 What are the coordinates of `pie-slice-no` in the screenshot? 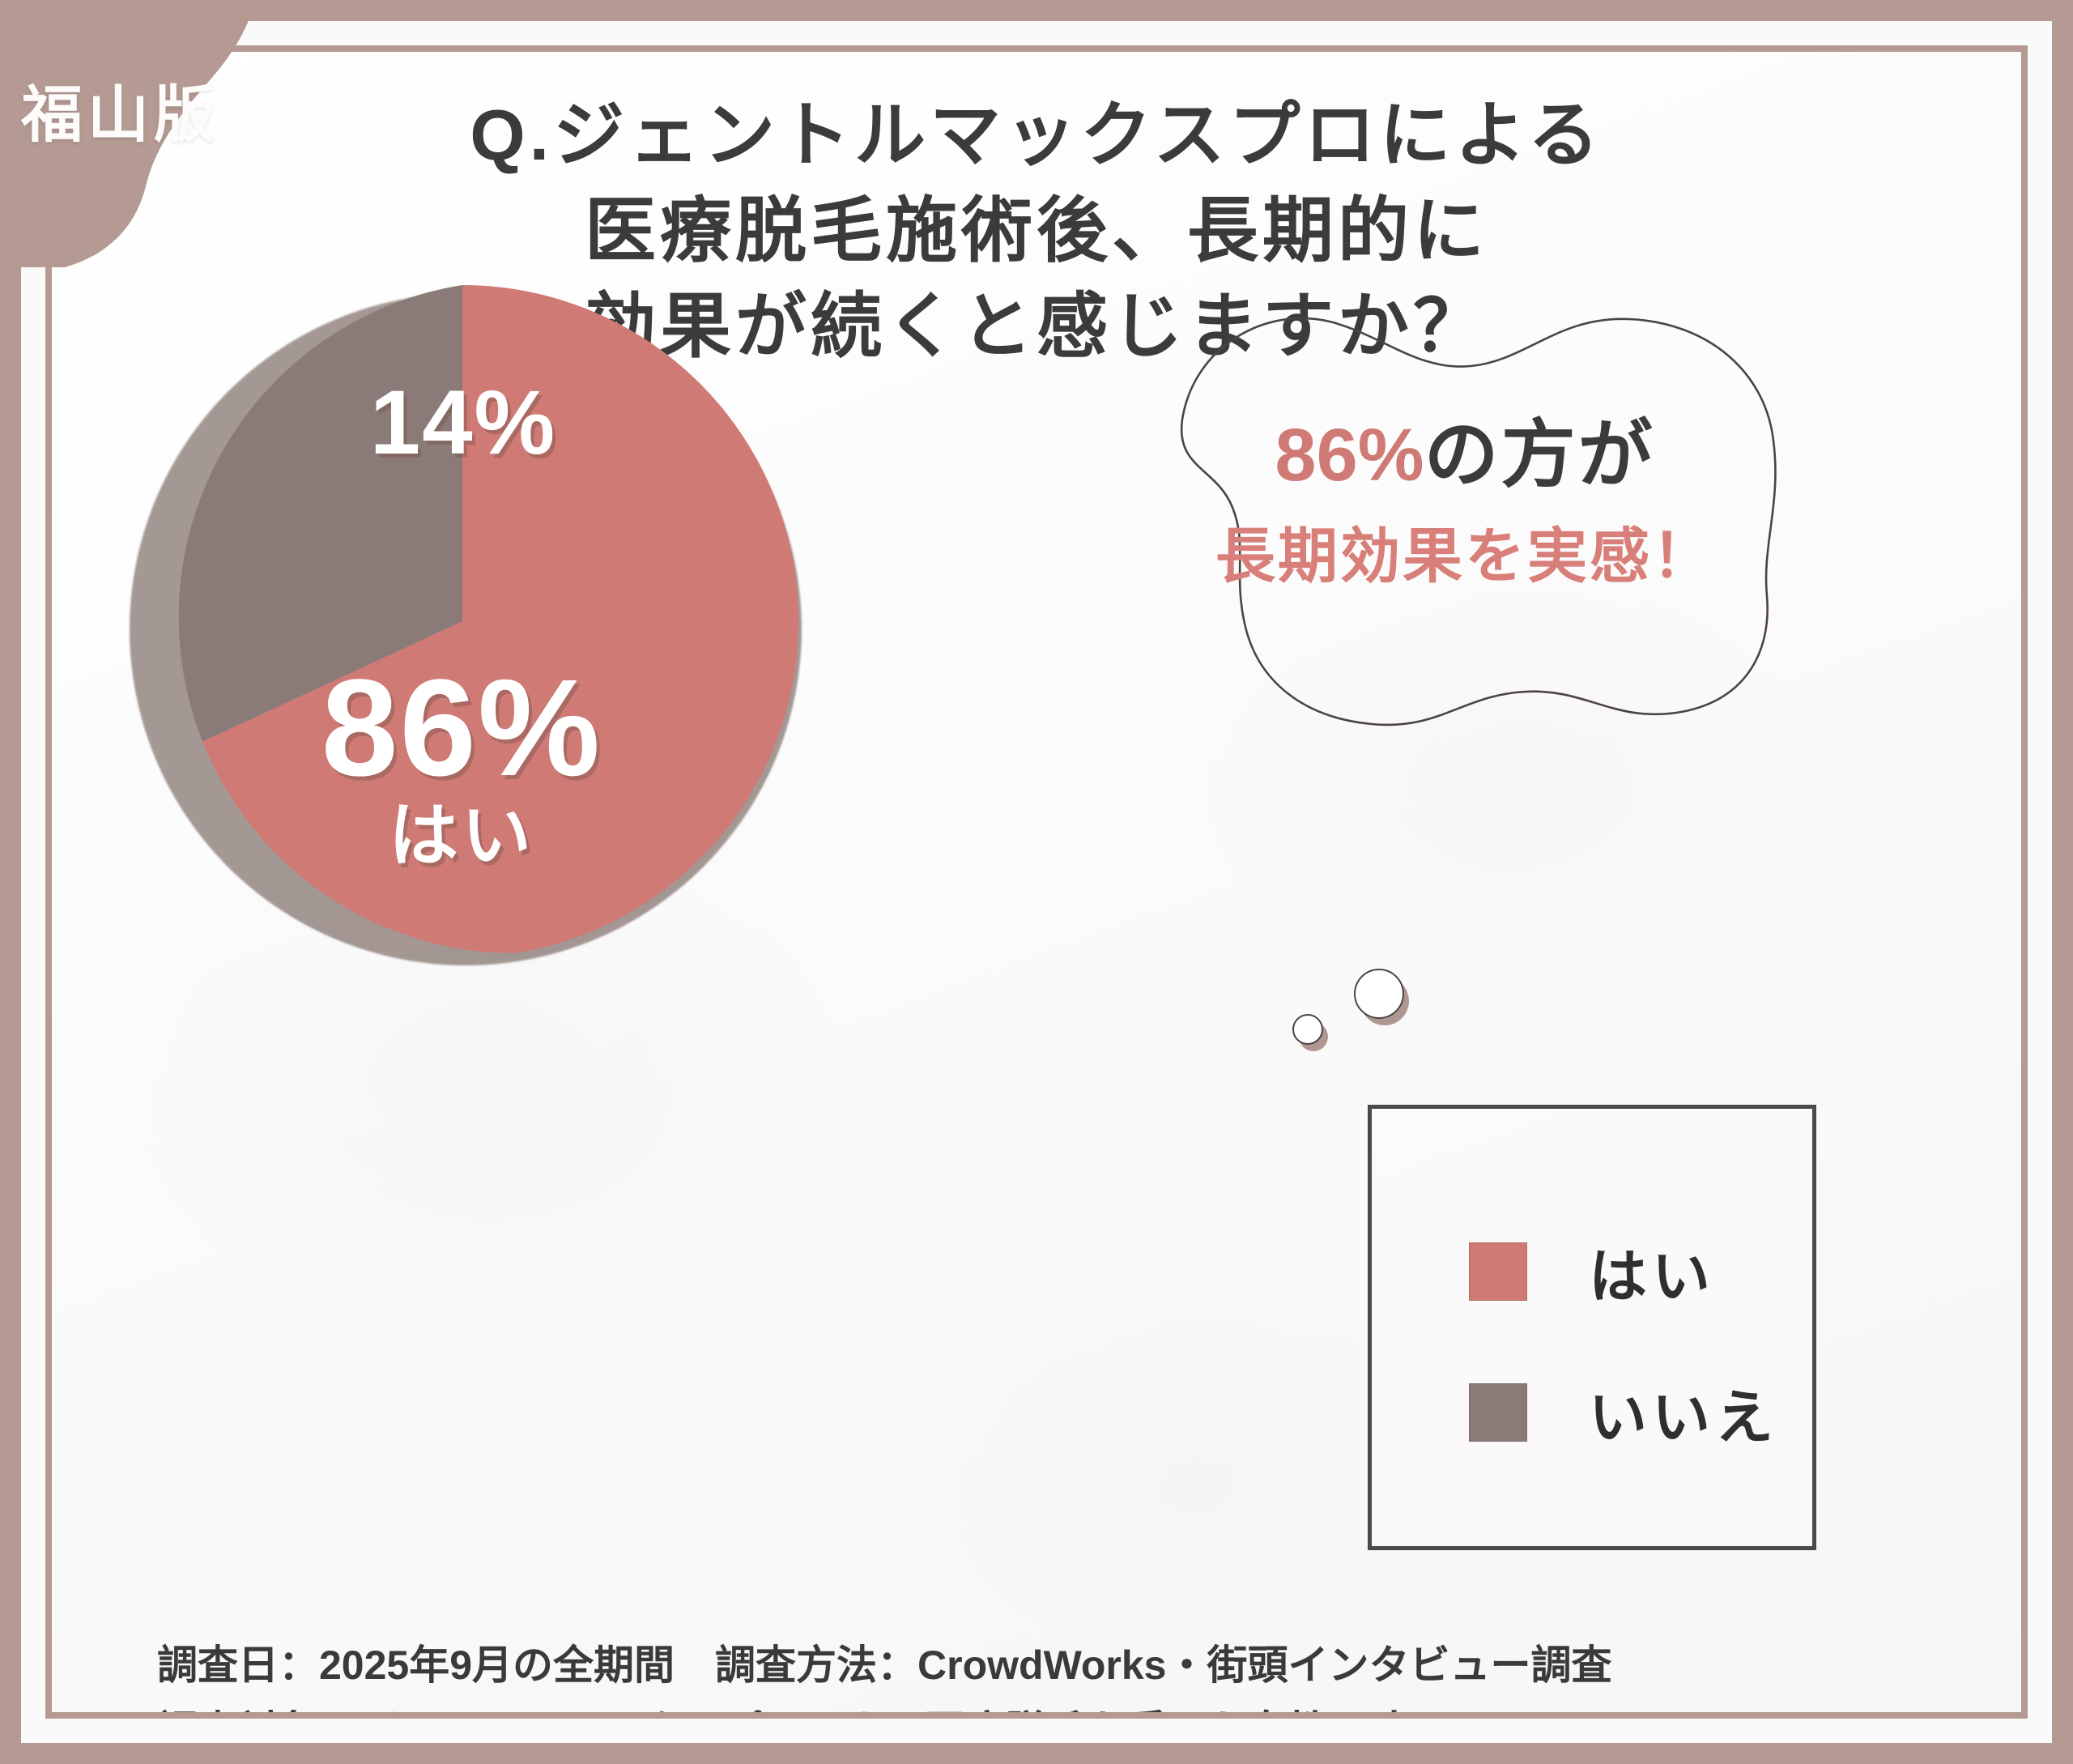 It's located at (320, 513).